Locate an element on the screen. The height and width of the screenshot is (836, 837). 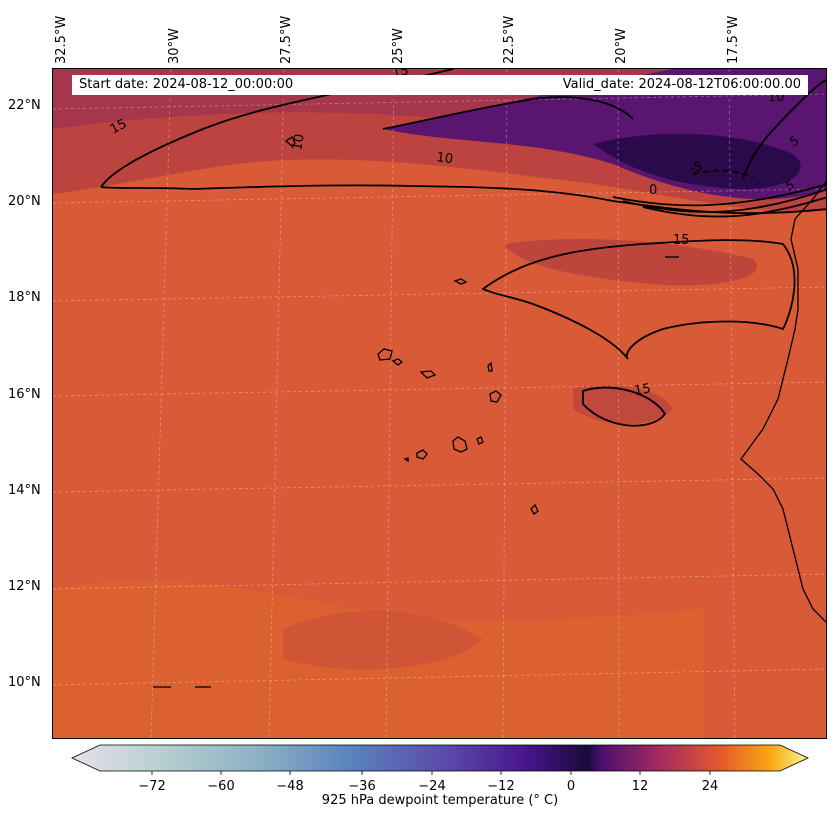
field-south-patch is located at coordinates (623, 404).